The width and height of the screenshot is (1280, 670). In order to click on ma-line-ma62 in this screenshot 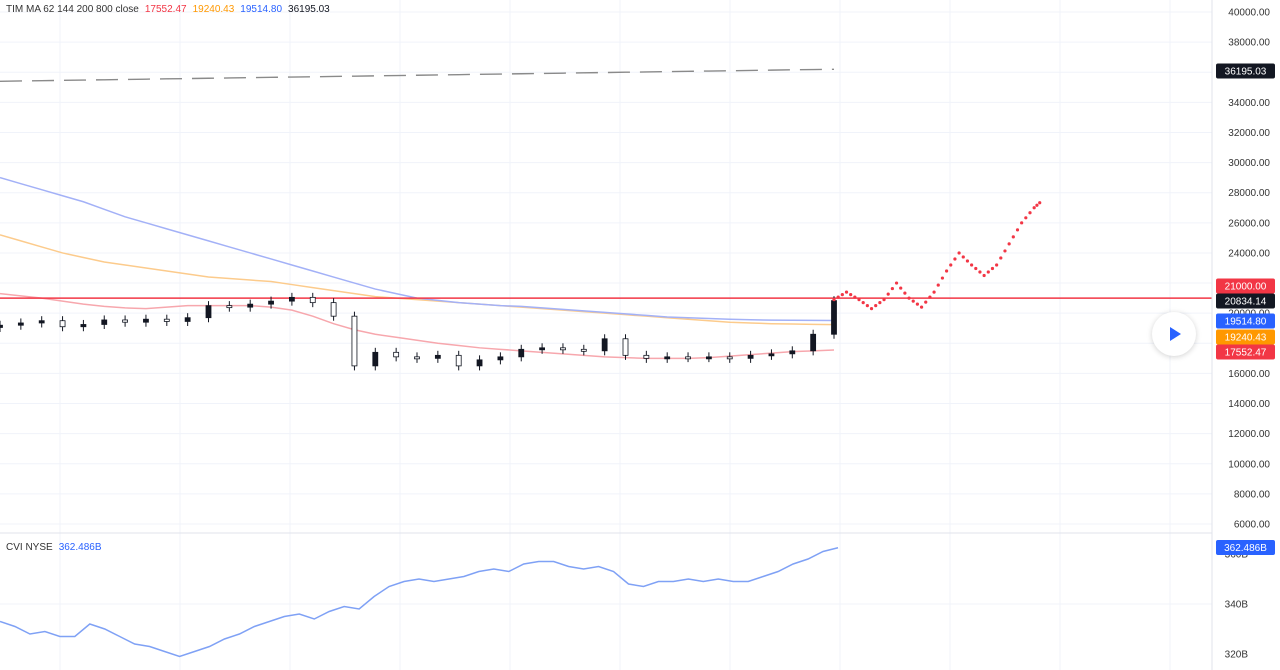, I will do `click(417, 326)`.